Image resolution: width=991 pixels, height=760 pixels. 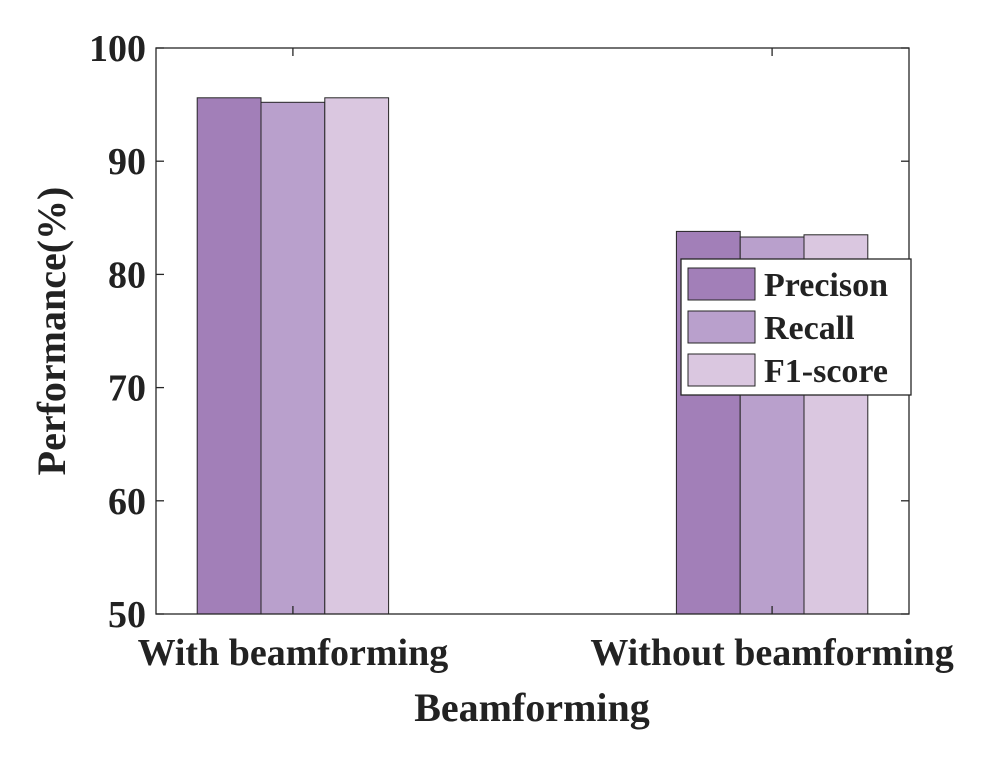 What do you see at coordinates (809, 328) in the screenshot?
I see `legend-label: Recall` at bounding box center [809, 328].